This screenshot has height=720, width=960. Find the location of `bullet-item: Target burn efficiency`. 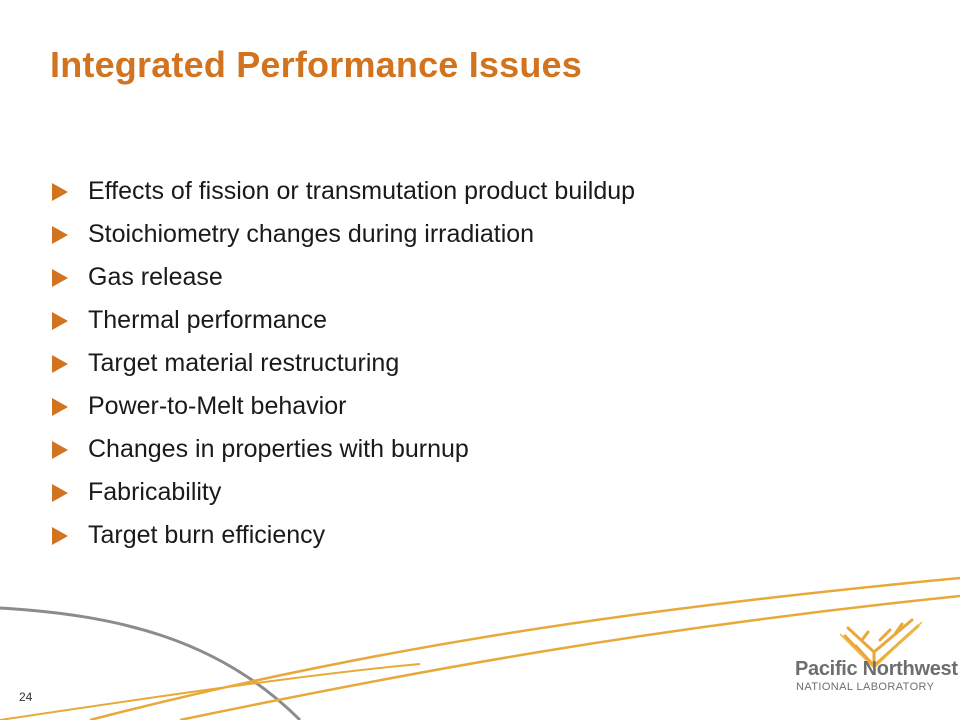

bullet-item: Target burn efficiency is located at coordinates (343, 535).